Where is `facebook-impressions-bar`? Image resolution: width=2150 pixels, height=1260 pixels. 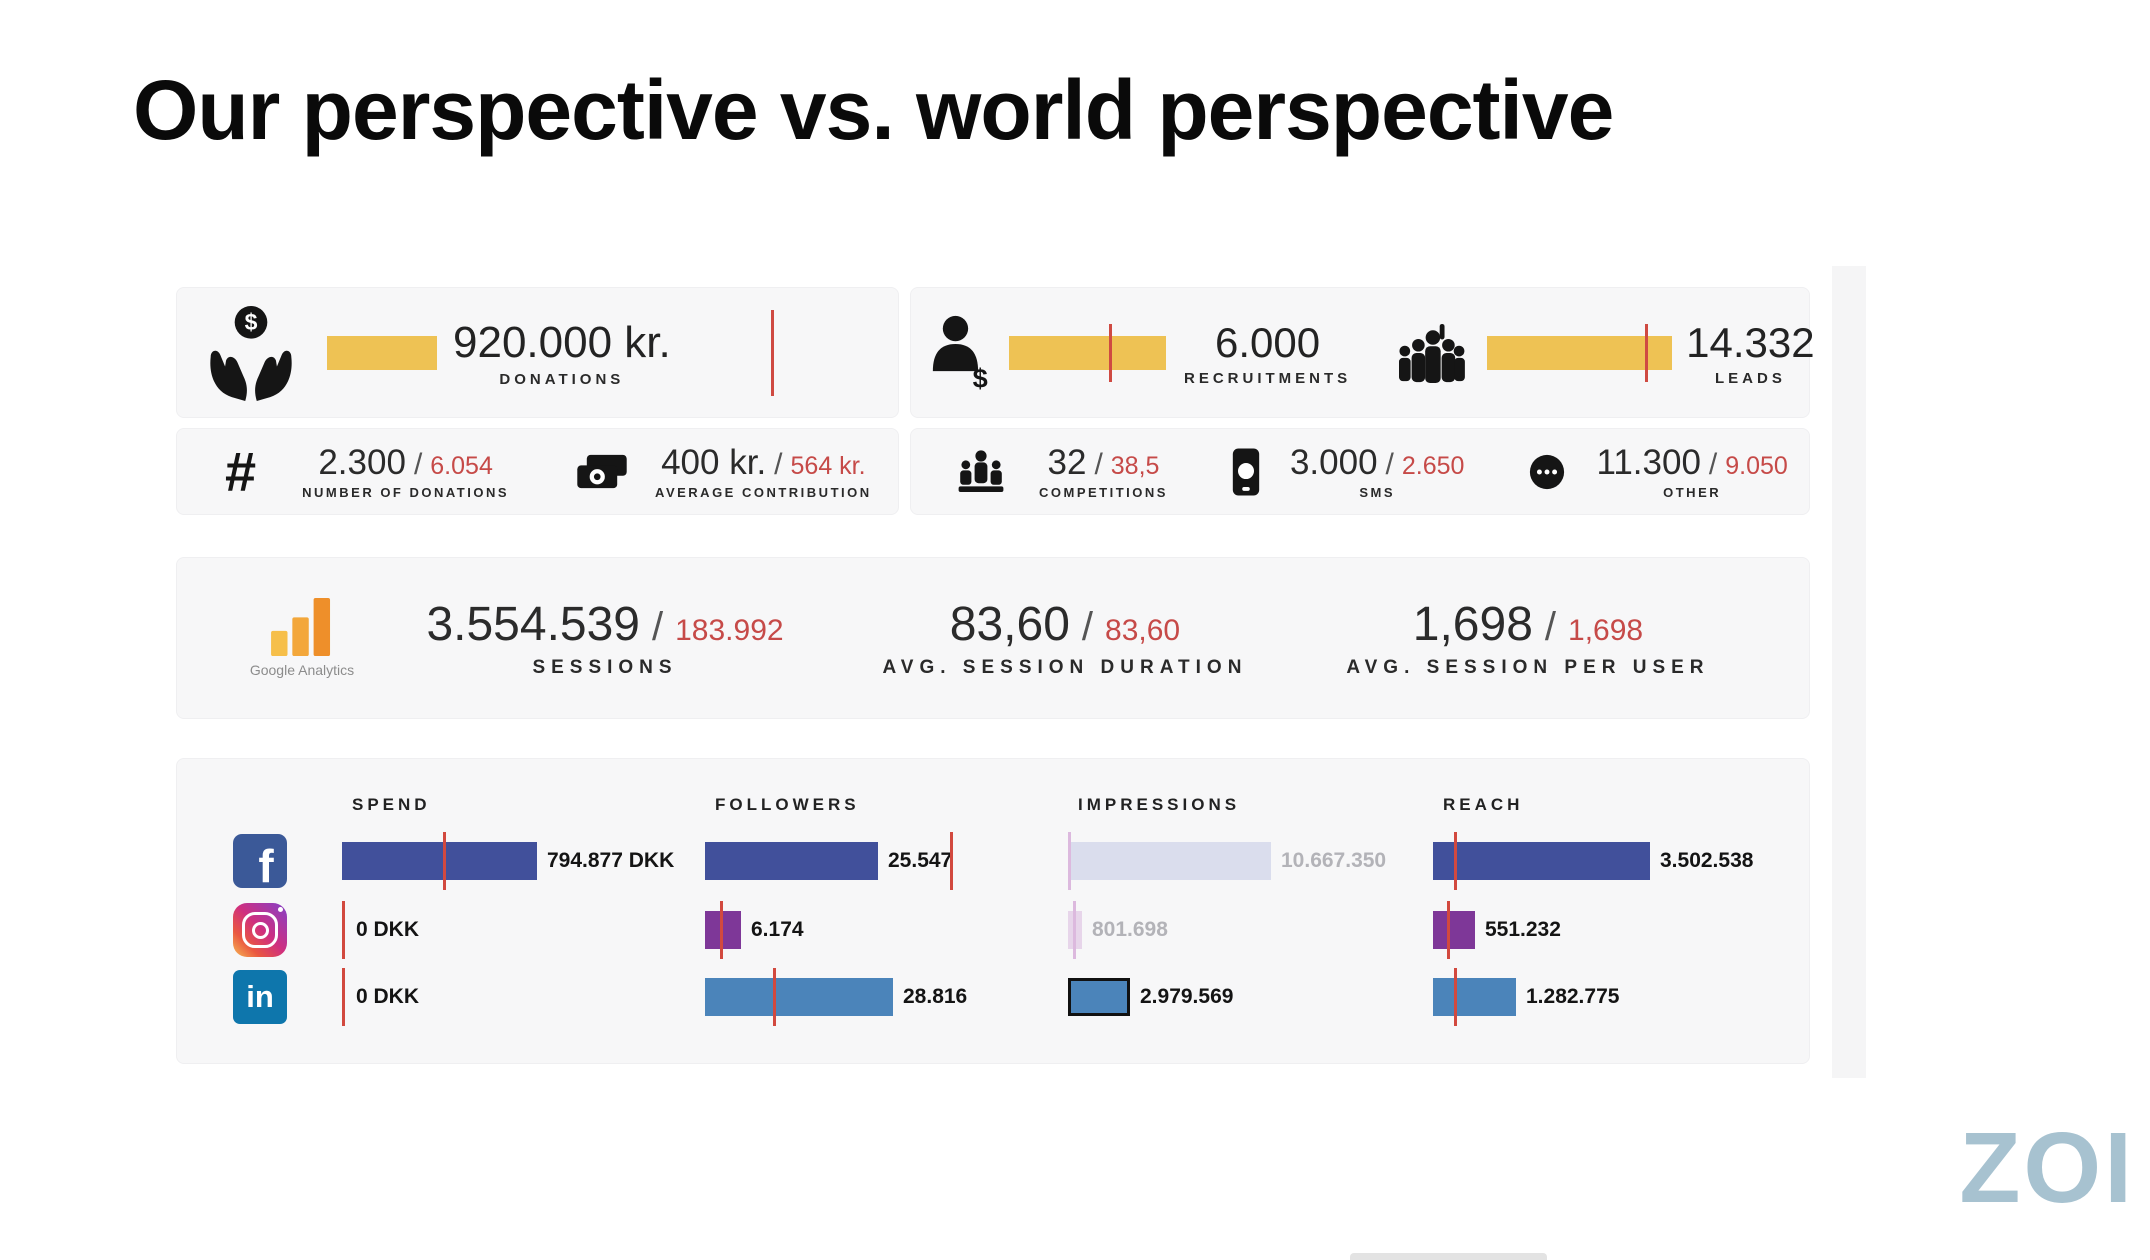 facebook-impressions-bar is located at coordinates (1169, 861).